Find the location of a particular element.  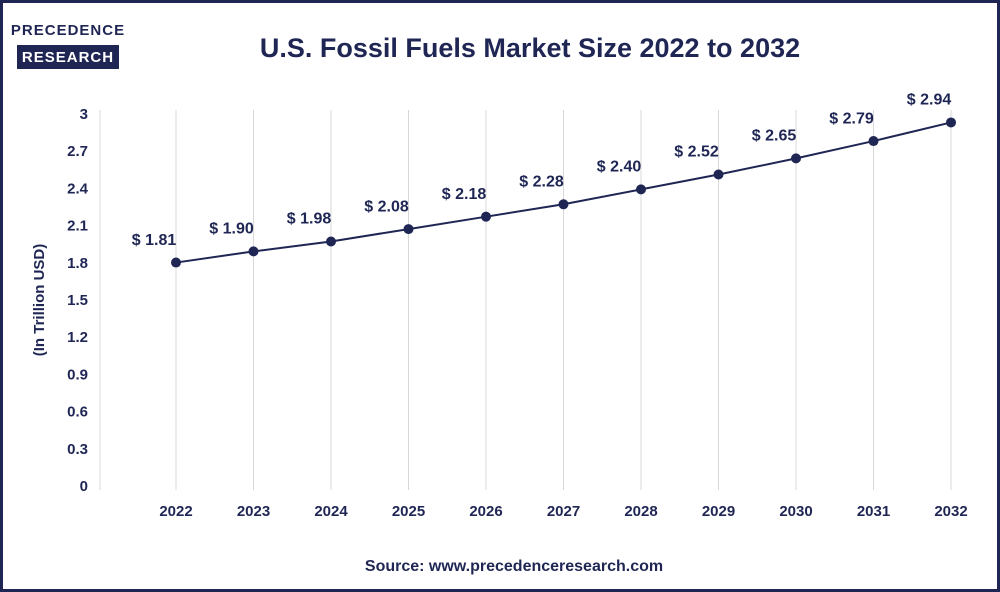

x-tick-label: 2027 is located at coordinates (563, 511).